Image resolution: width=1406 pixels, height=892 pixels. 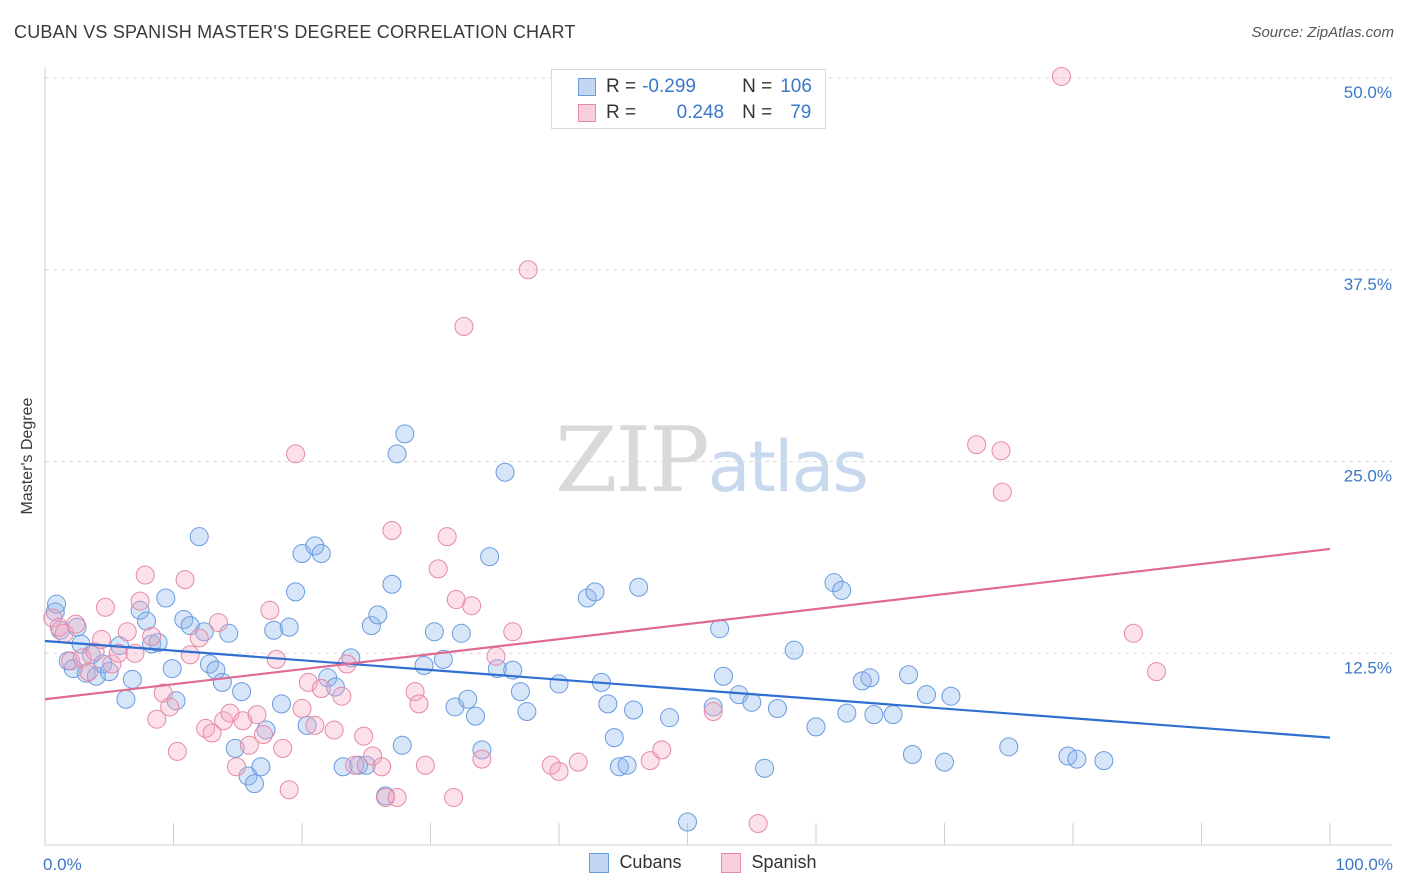 What do you see at coordinates (621, 86) in the screenshot?
I see `legend-r-label: R =` at bounding box center [621, 86].